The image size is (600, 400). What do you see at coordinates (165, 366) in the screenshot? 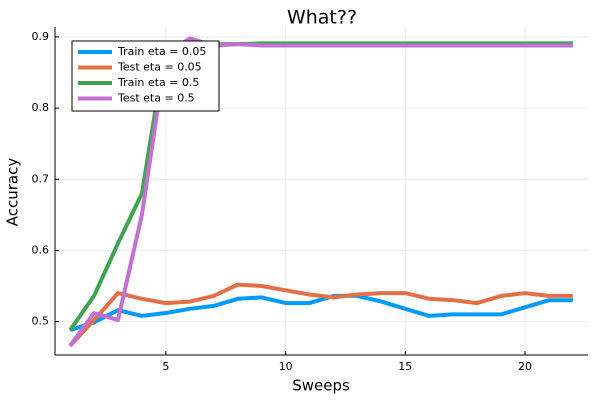
I see `x-tick-label: 5` at bounding box center [165, 366].